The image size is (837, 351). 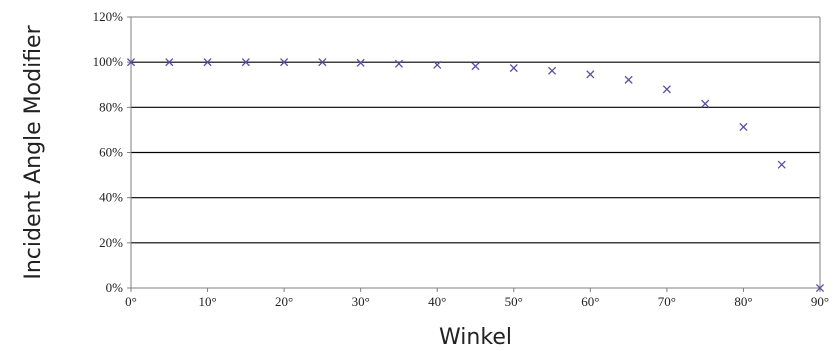 I want to click on x-tick-label: 10°, so click(x=207, y=301).